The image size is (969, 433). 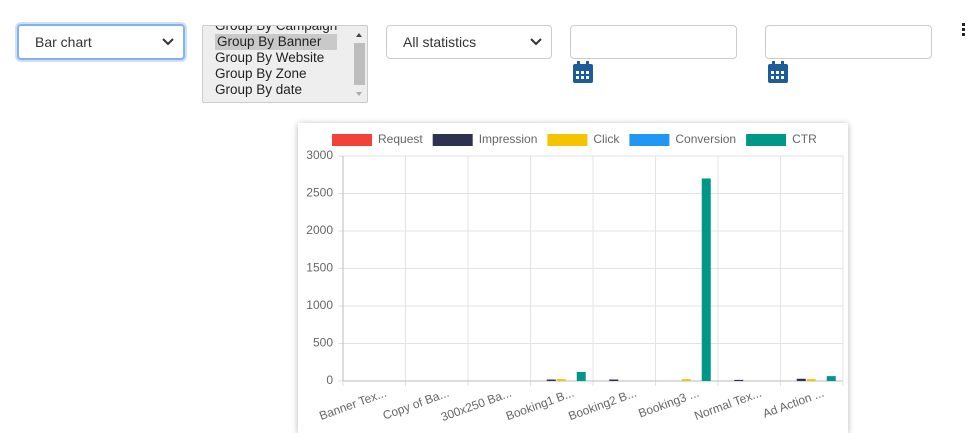 What do you see at coordinates (259, 89) in the screenshot?
I see `option: Group By date` at bounding box center [259, 89].